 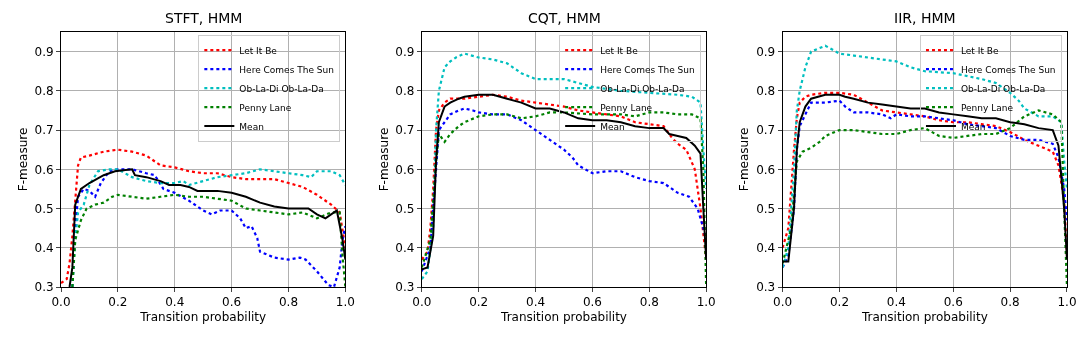 What do you see at coordinates (925, 18) in the screenshot?
I see `chart-title: IIR, HMM` at bounding box center [925, 18].